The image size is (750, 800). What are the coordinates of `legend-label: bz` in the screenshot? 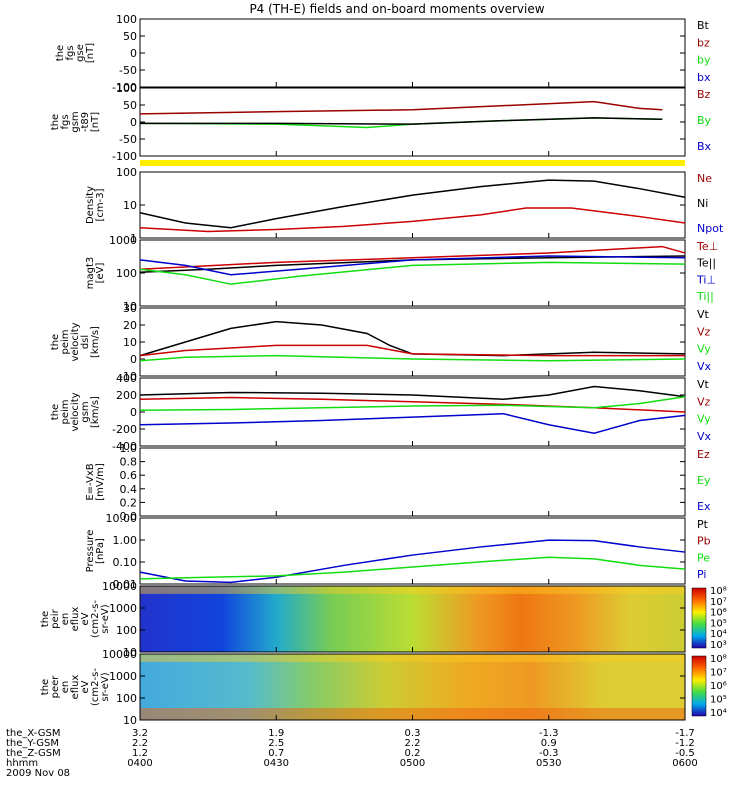 It's located at (703, 42).